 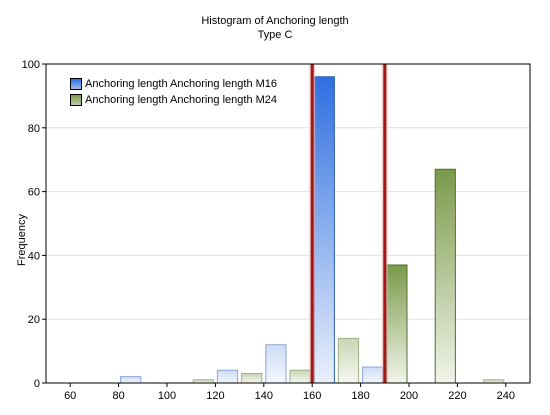 I want to click on chart-title: Histogram of Anchoring length, so click(x=275, y=21).